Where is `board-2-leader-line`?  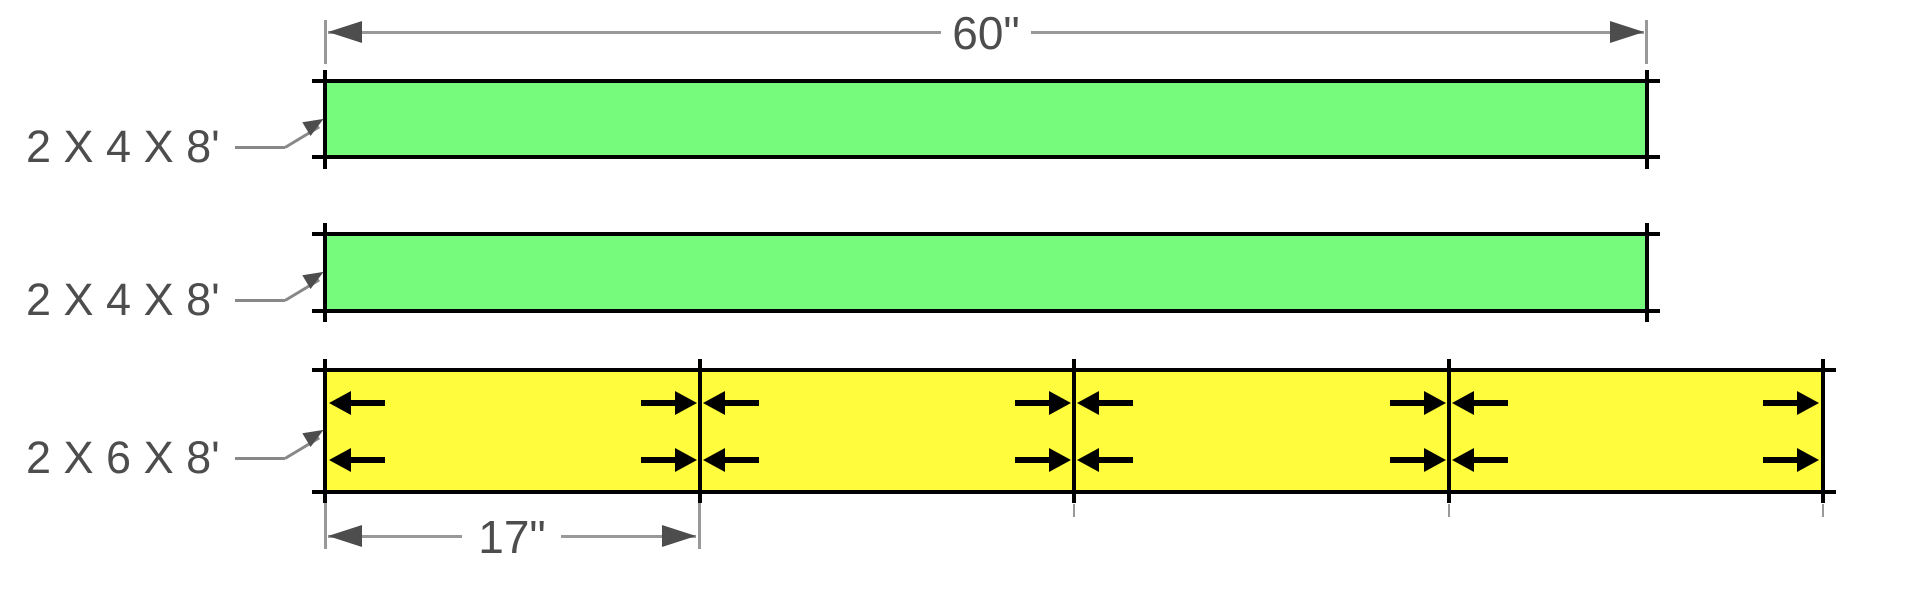
board-2-leader-line is located at coordinates (260, 300).